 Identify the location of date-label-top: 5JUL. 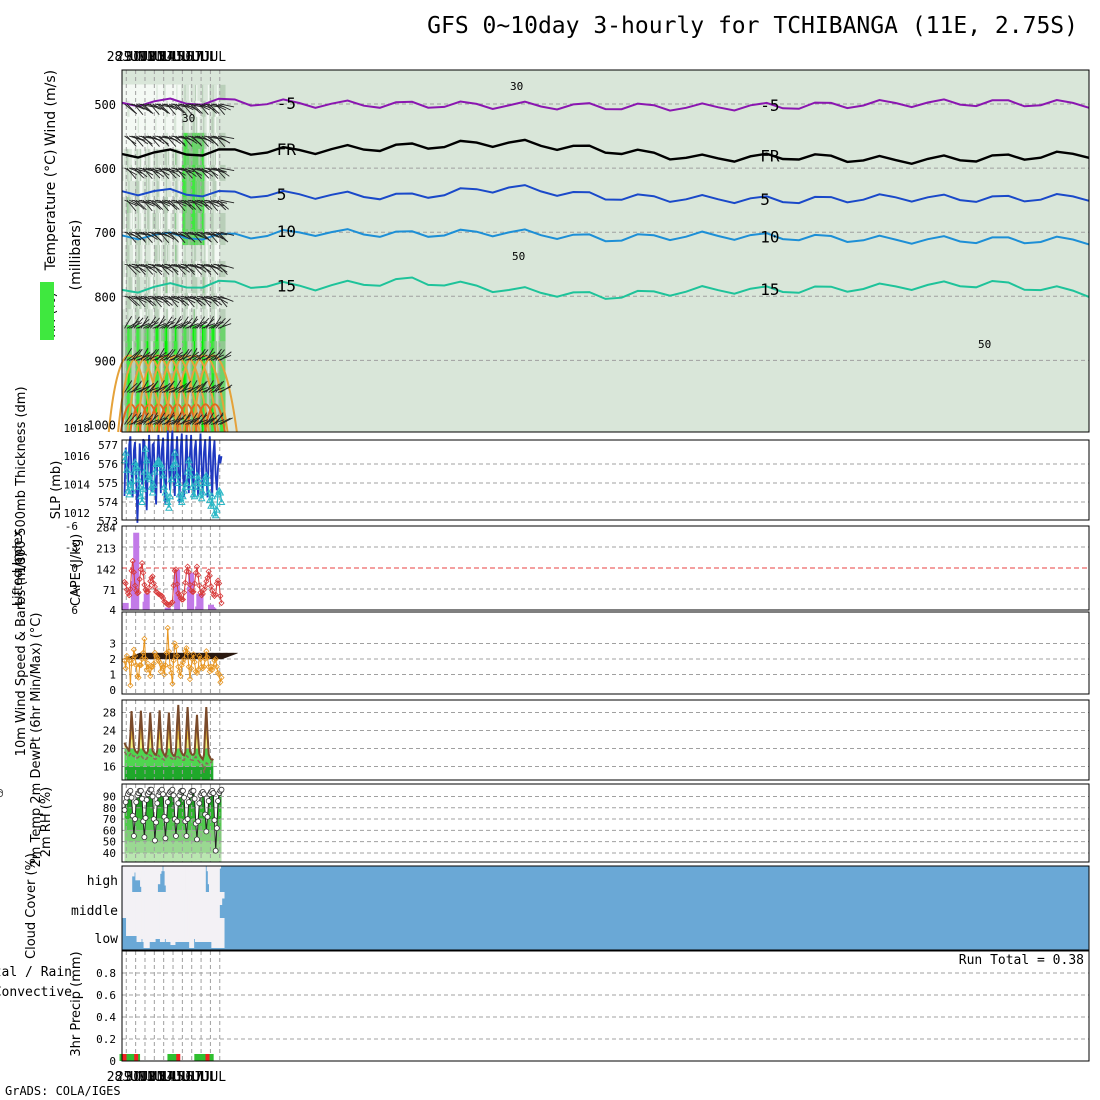
(191, 57).